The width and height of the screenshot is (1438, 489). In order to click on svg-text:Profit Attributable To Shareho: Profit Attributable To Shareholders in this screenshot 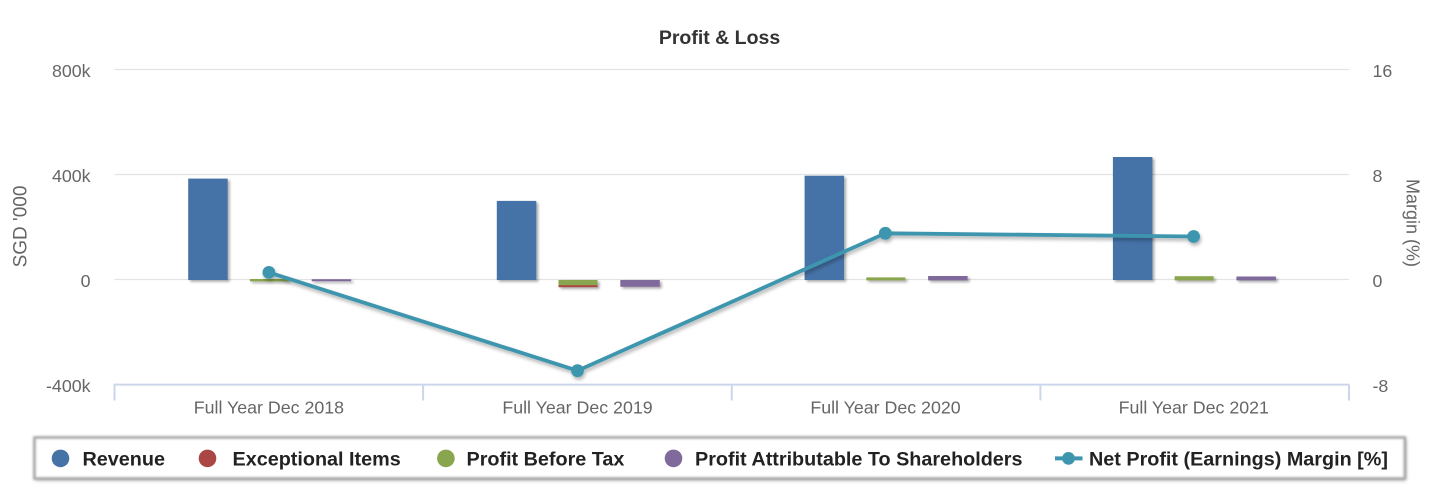, I will do `click(859, 459)`.